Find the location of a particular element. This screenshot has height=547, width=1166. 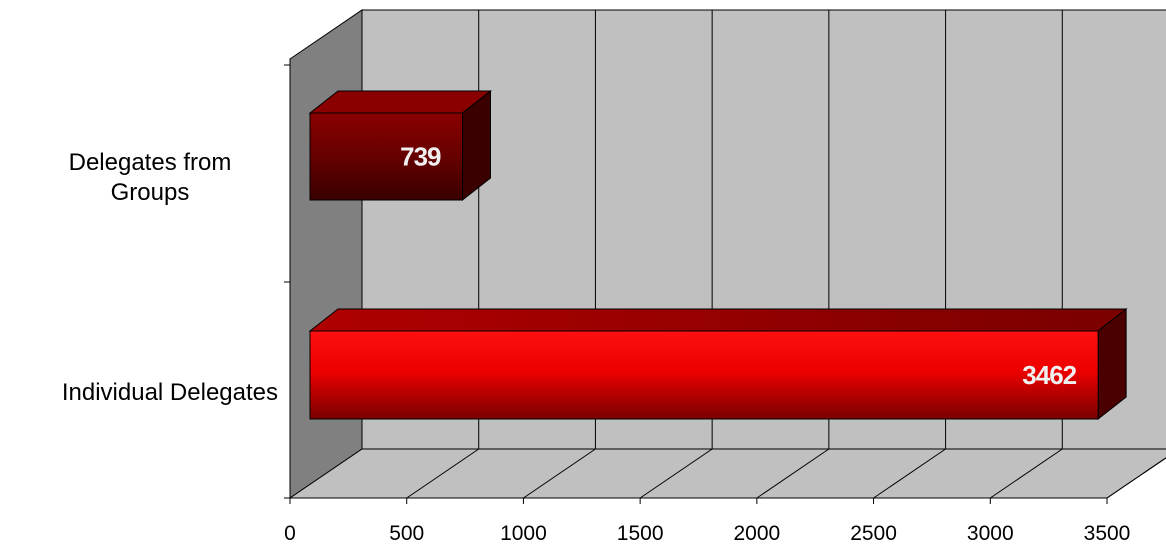

category-label-line: Groups is located at coordinates (150, 192).